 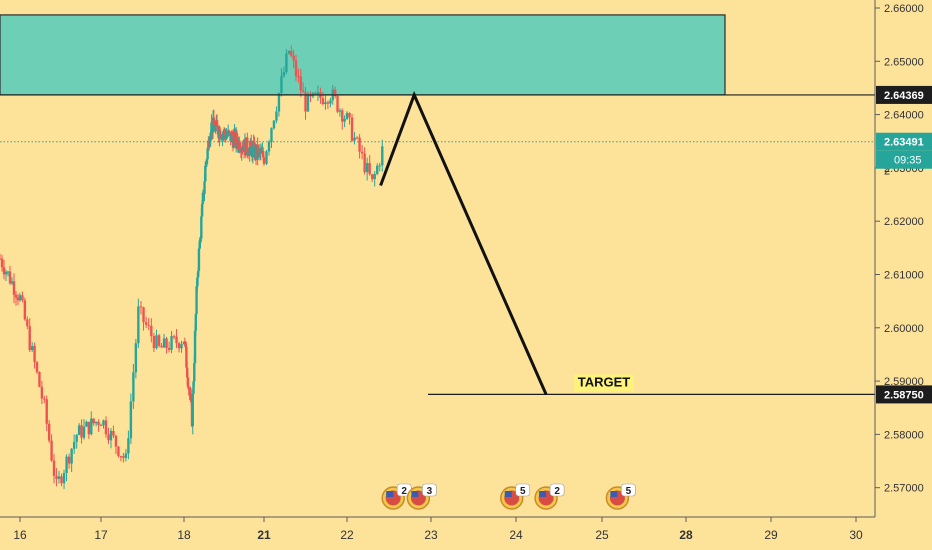 I want to click on price-tick-label: 2.64000, so click(x=904, y=116).